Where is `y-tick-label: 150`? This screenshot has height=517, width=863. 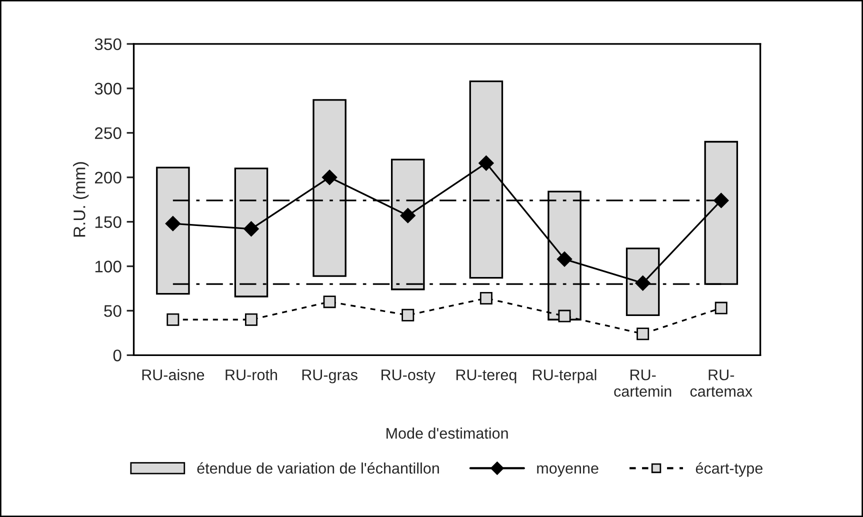
y-tick-label: 150 is located at coordinates (108, 222).